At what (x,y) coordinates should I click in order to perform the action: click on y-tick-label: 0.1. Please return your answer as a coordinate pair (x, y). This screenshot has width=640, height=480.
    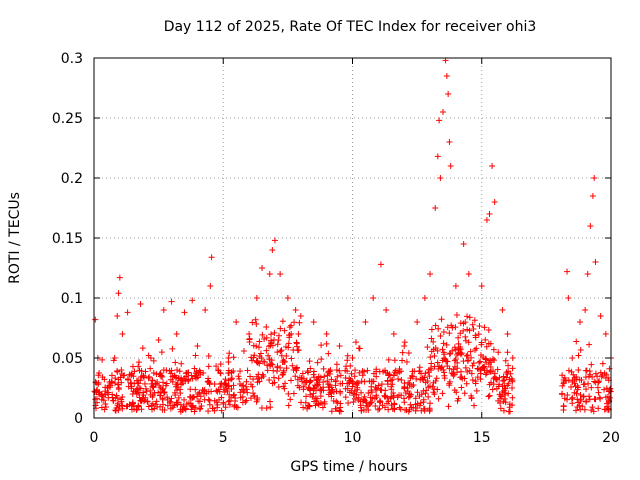
    Looking at the image, I should click on (72, 299).